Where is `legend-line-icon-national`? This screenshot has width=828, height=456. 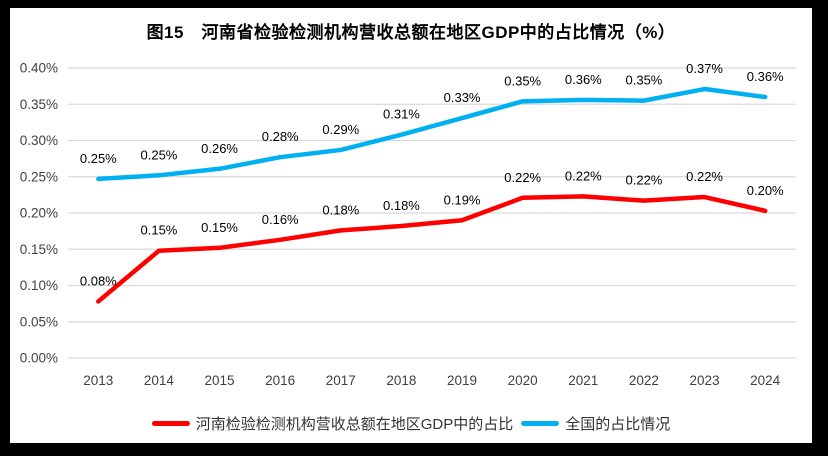
legend-line-icon-national is located at coordinates (540, 423).